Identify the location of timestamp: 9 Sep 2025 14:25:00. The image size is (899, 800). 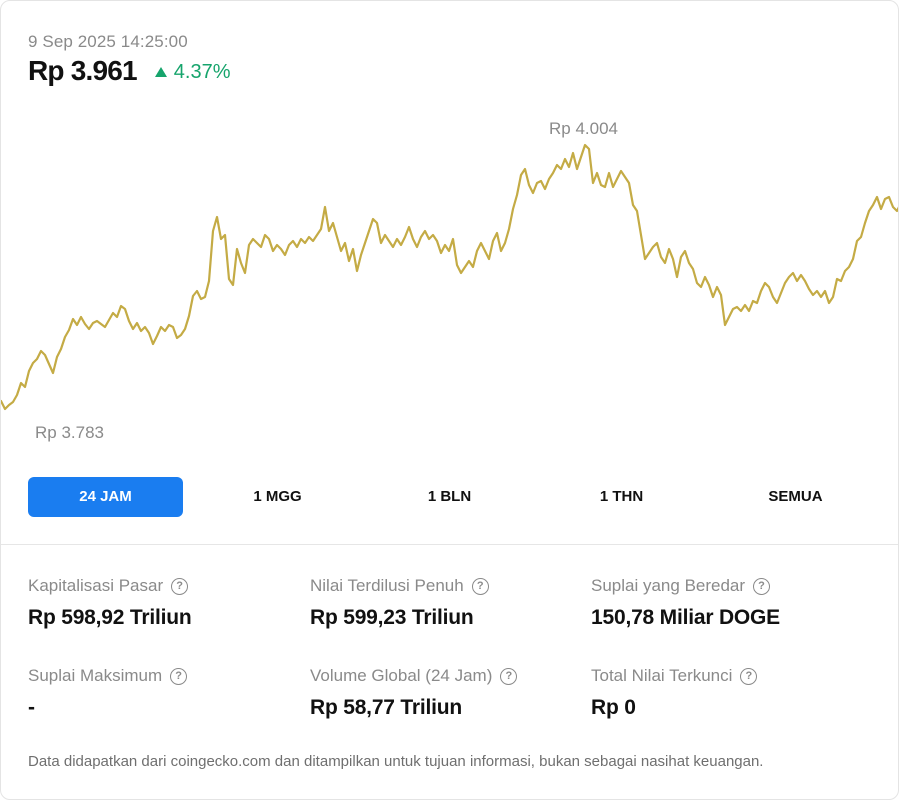
(108, 41).